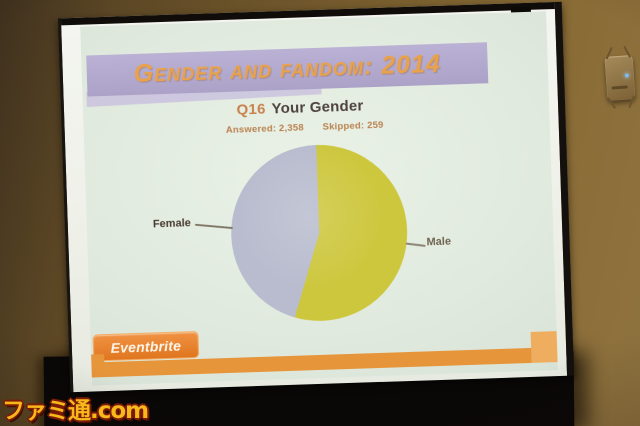 The image size is (640, 426). Describe the element at coordinates (353, 126) in the screenshot. I see `skipped-count: Skipped: 259` at that location.